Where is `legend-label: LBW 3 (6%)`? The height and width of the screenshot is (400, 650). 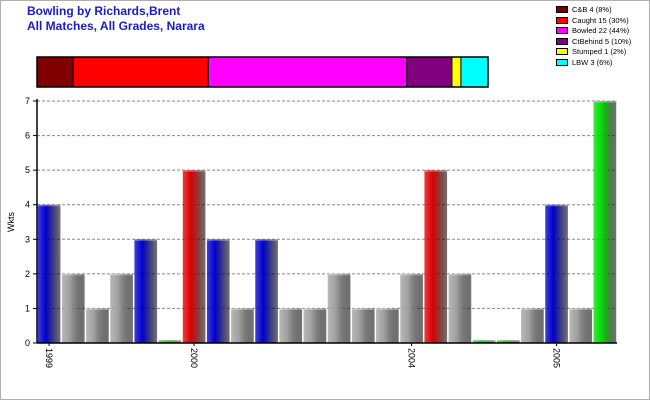
legend-label: LBW 3 (6%) is located at coordinates (592, 62).